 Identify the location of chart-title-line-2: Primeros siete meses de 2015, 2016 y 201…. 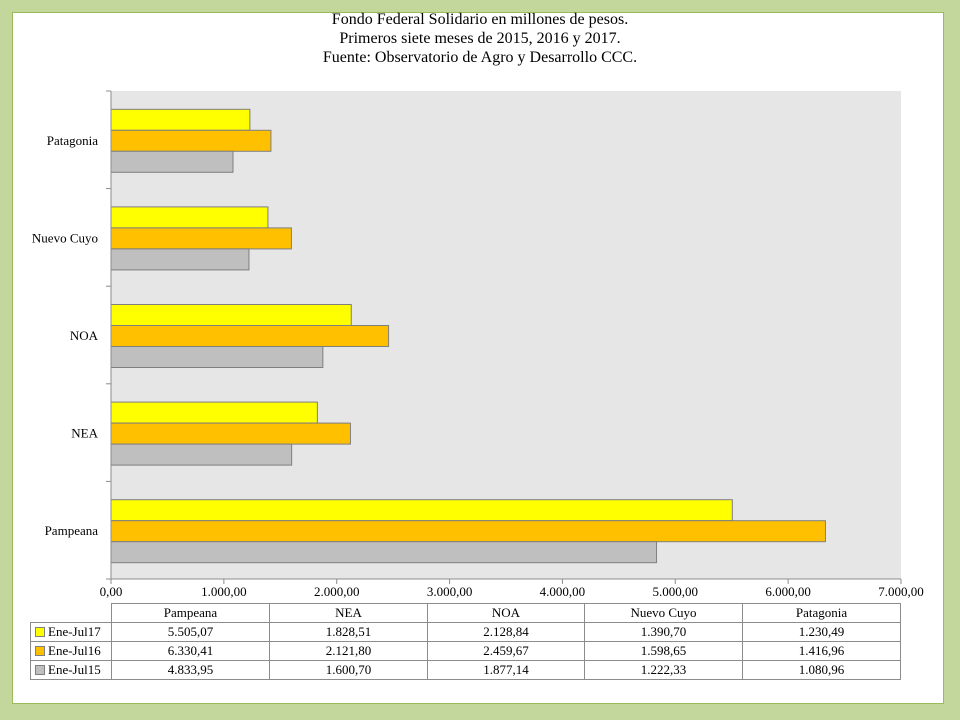
(480, 38).